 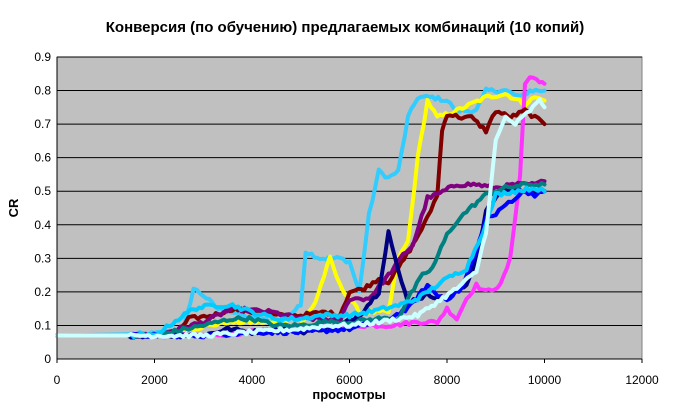 I want to click on y-tick-labels: 0 0.1 0.2 0.3 0.4 0.5 0.6 0.7 0.8 0.9, so click(x=42, y=208).